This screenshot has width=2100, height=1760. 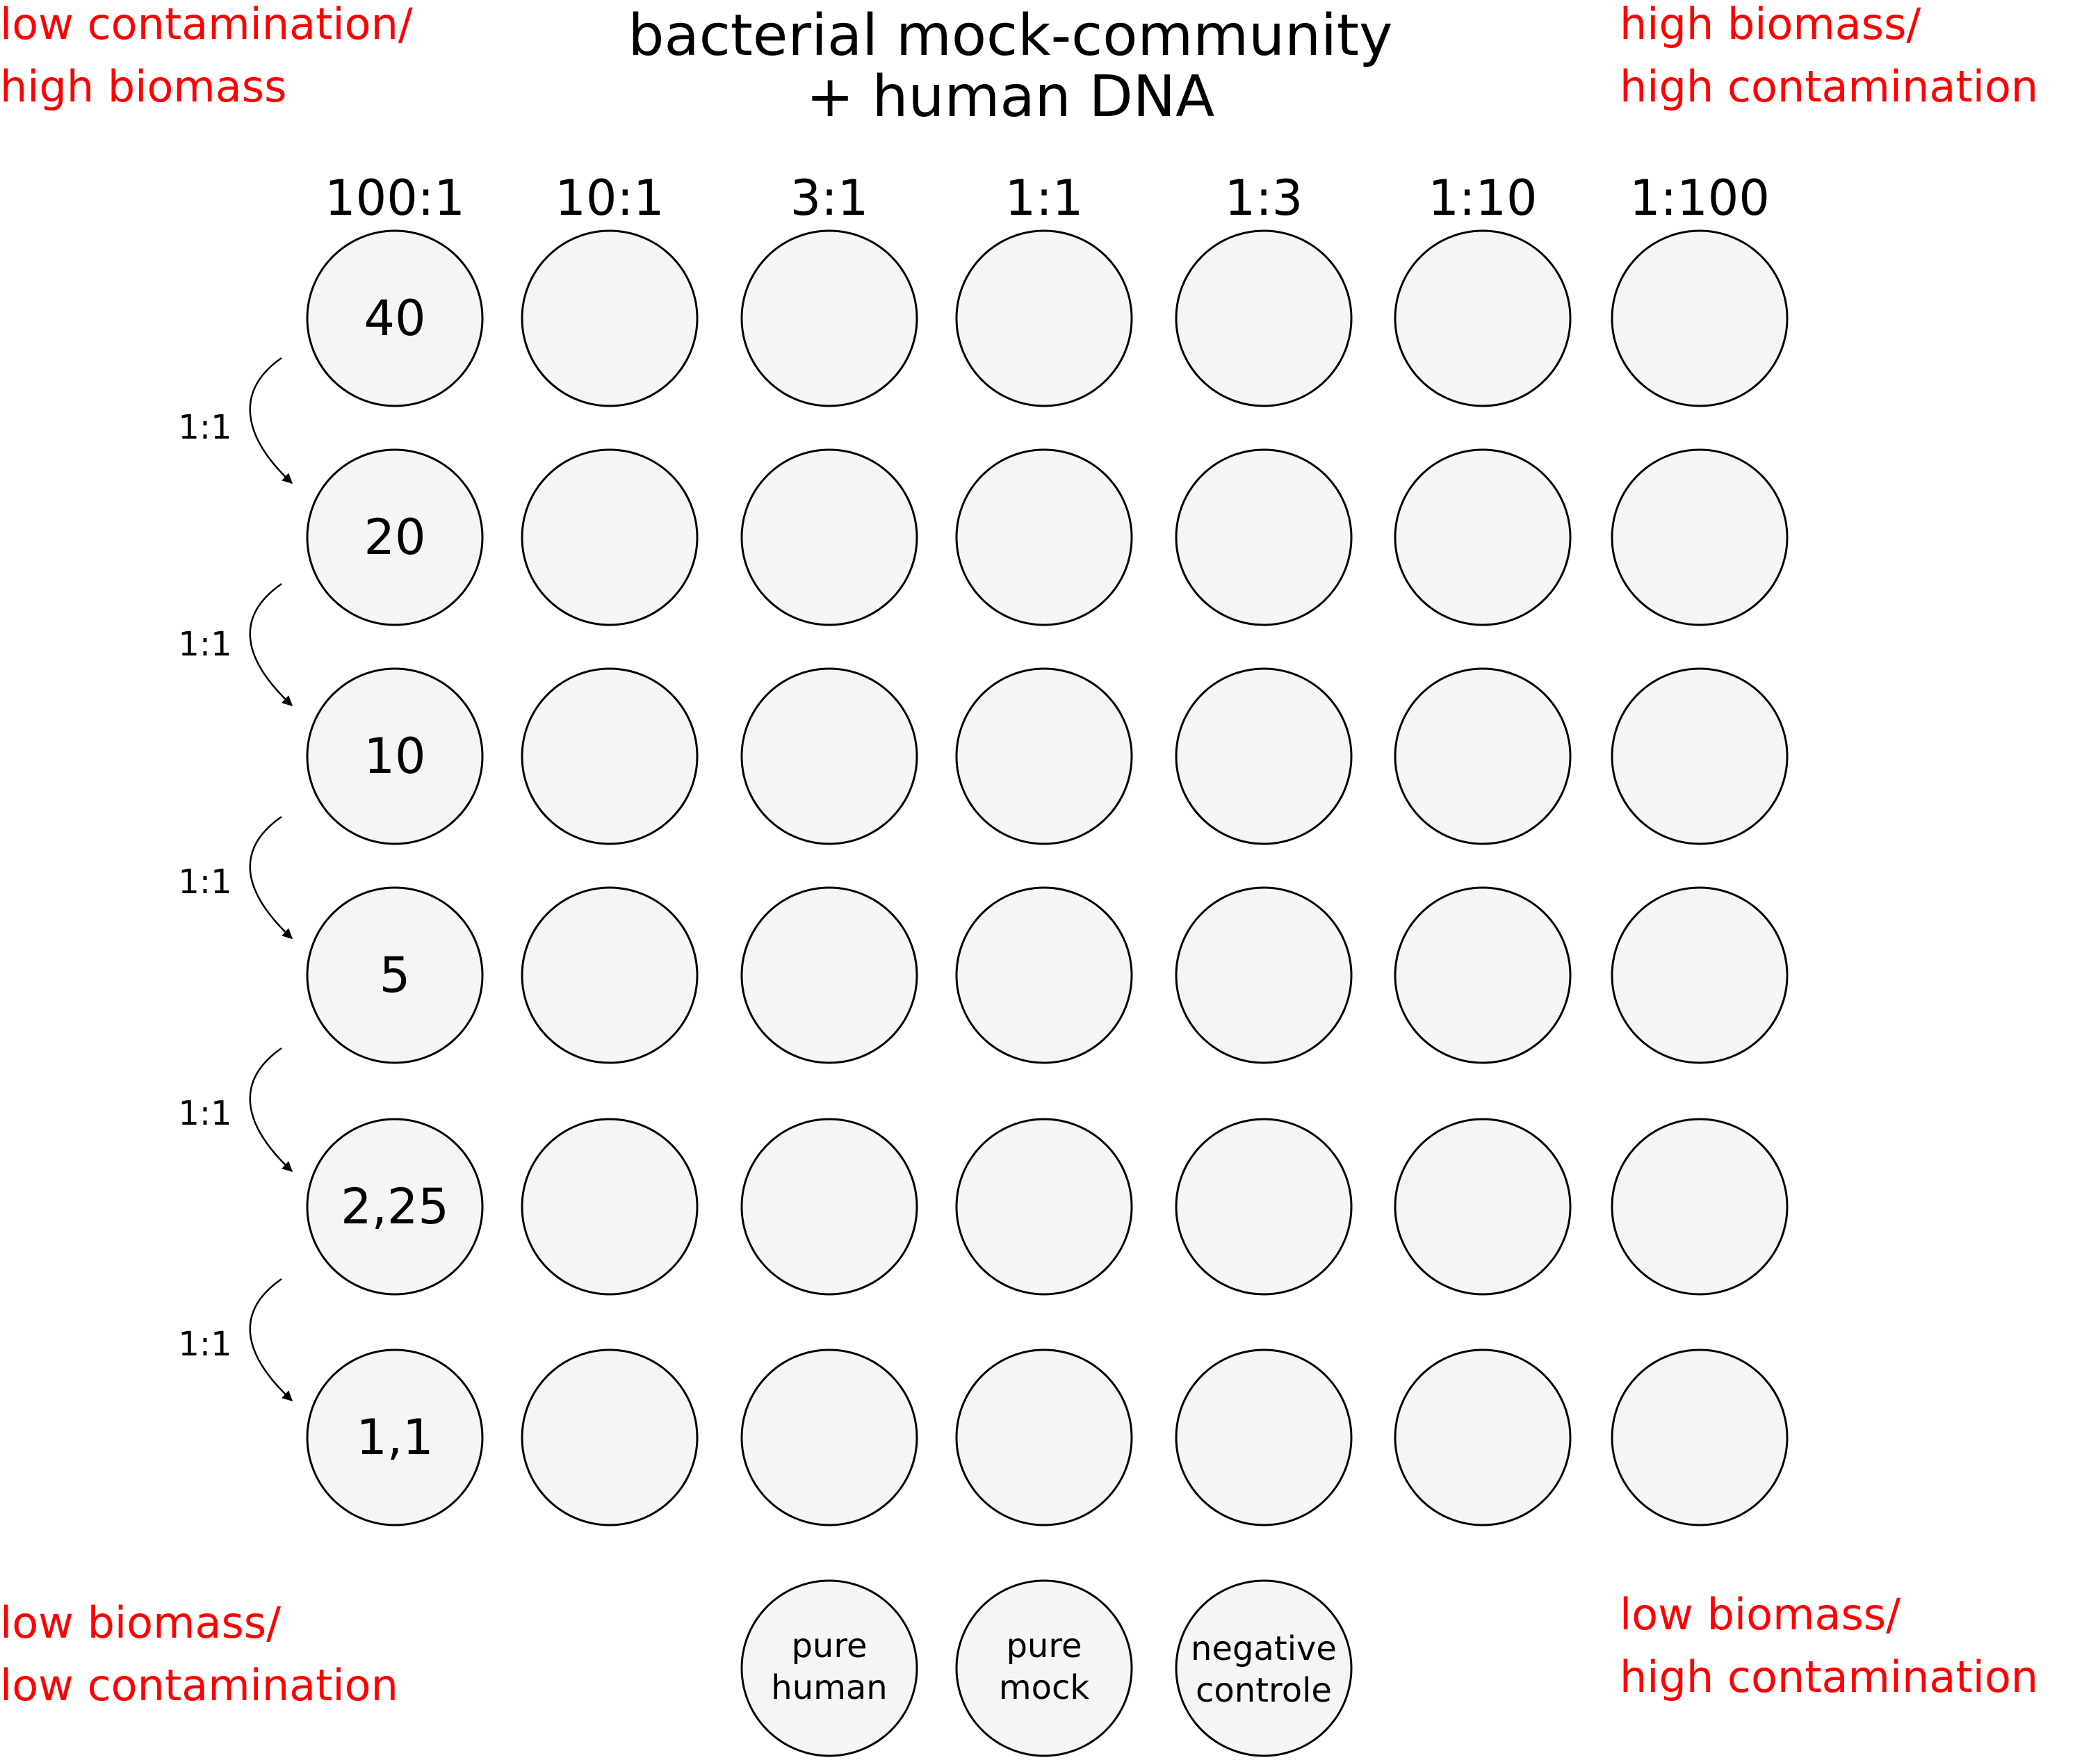 I want to click on diagram-title: bacterial mock-community + human DNA, so click(x=1011, y=67).